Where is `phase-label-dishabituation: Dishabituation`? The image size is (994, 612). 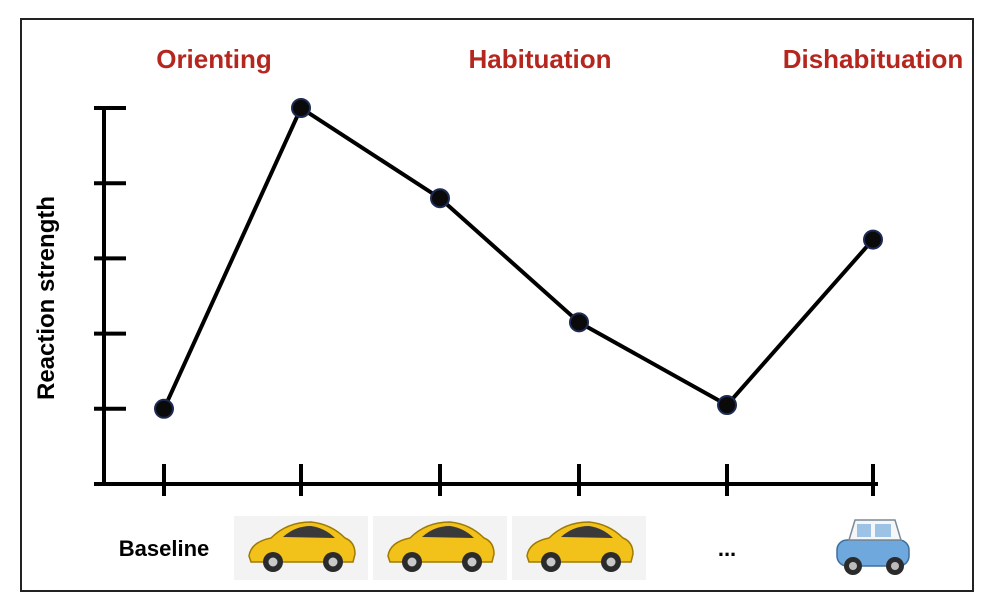
phase-label-dishabituation: Dishabituation is located at coordinates (873, 59).